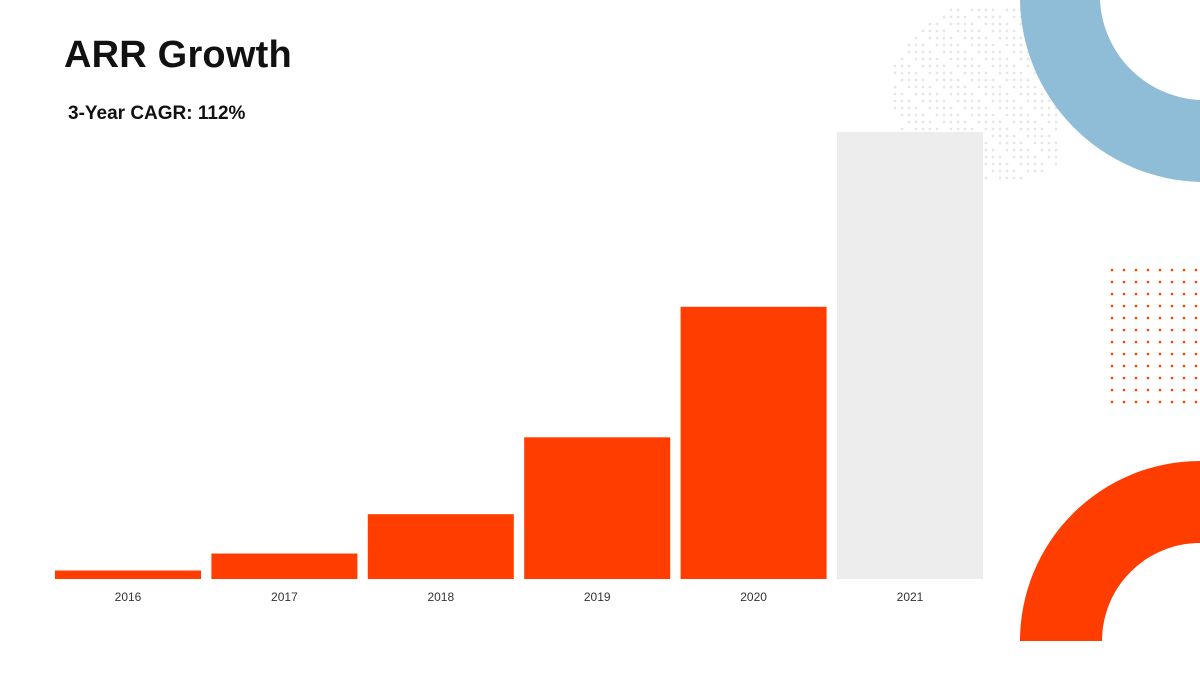 Image resolution: width=1200 pixels, height=676 pixels. I want to click on x-tick-label-2017: 2017, so click(284, 597).